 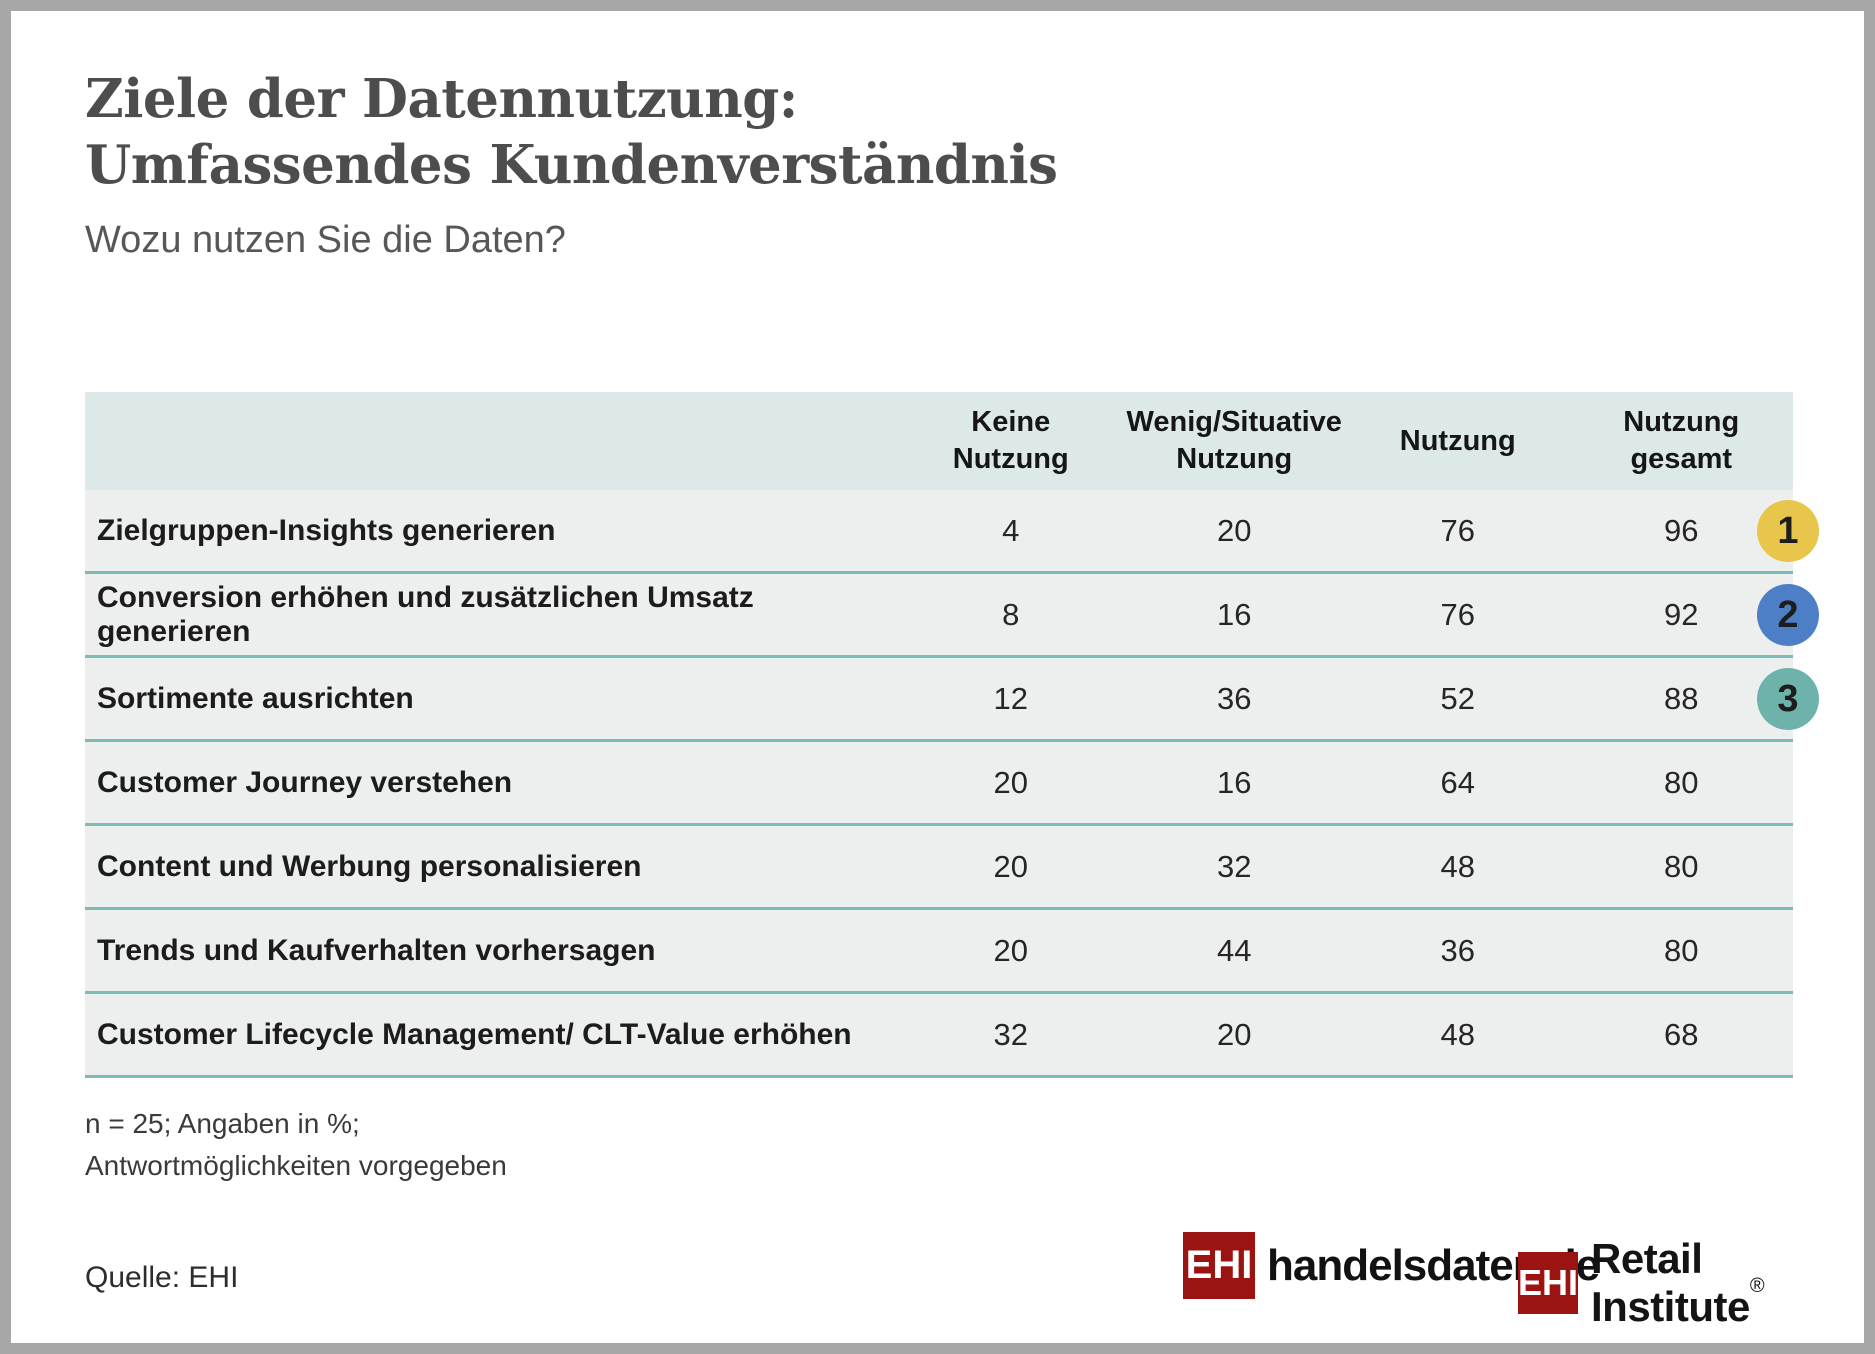 I want to click on table-row: Sortimente ausrichten 12 36 52 88 3, so click(x=952, y=700).